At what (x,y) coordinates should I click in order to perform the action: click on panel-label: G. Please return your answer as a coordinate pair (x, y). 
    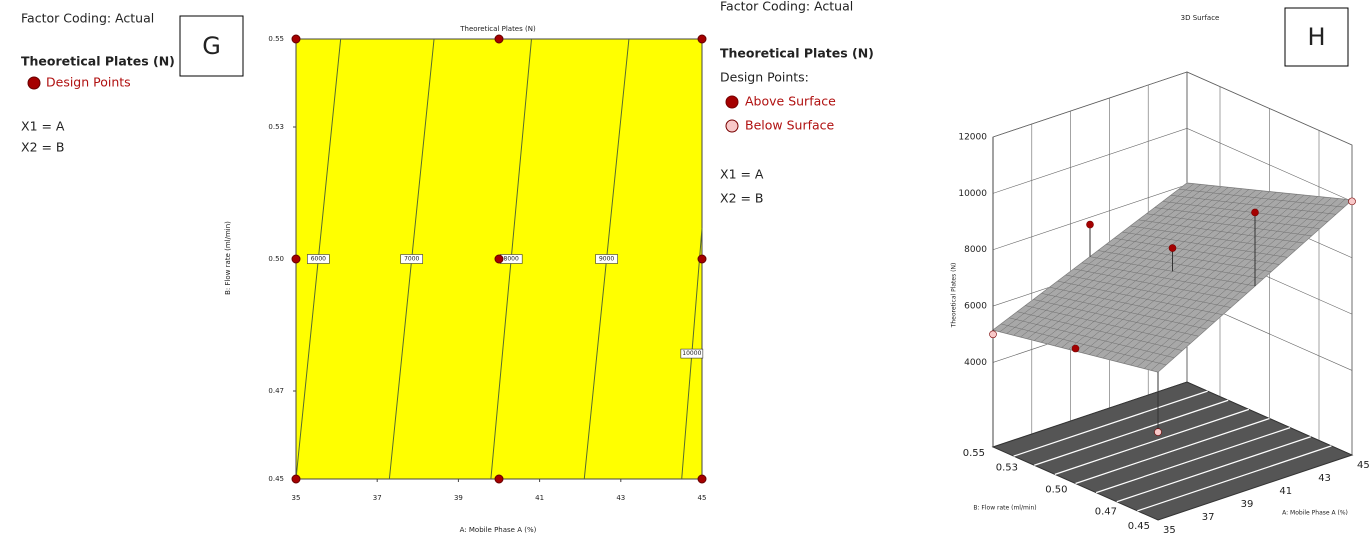
    Looking at the image, I should click on (211, 46).